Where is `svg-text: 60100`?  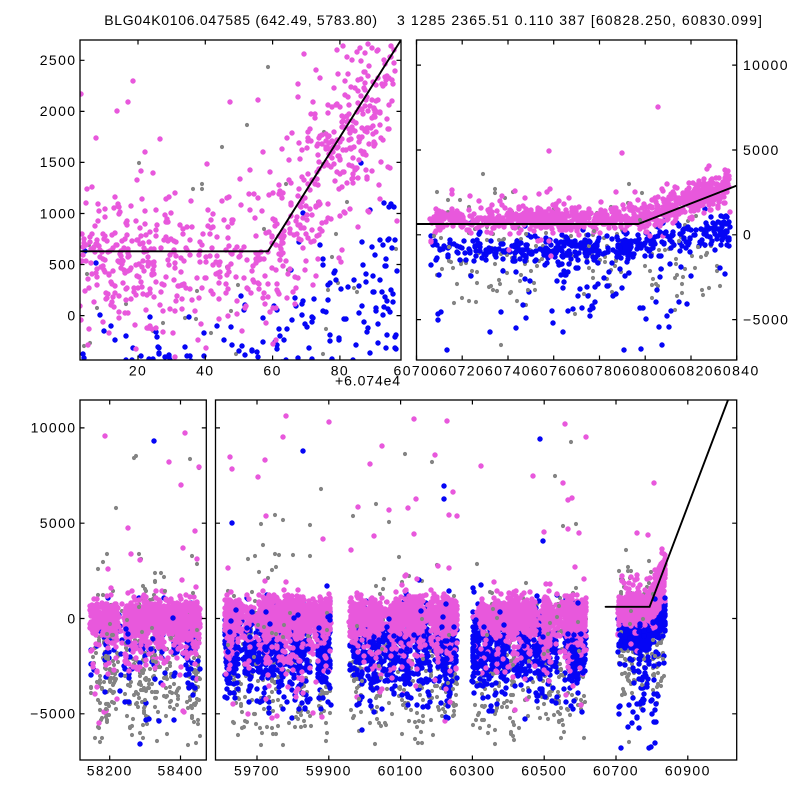 svg-text: 60100 is located at coordinates (401, 771).